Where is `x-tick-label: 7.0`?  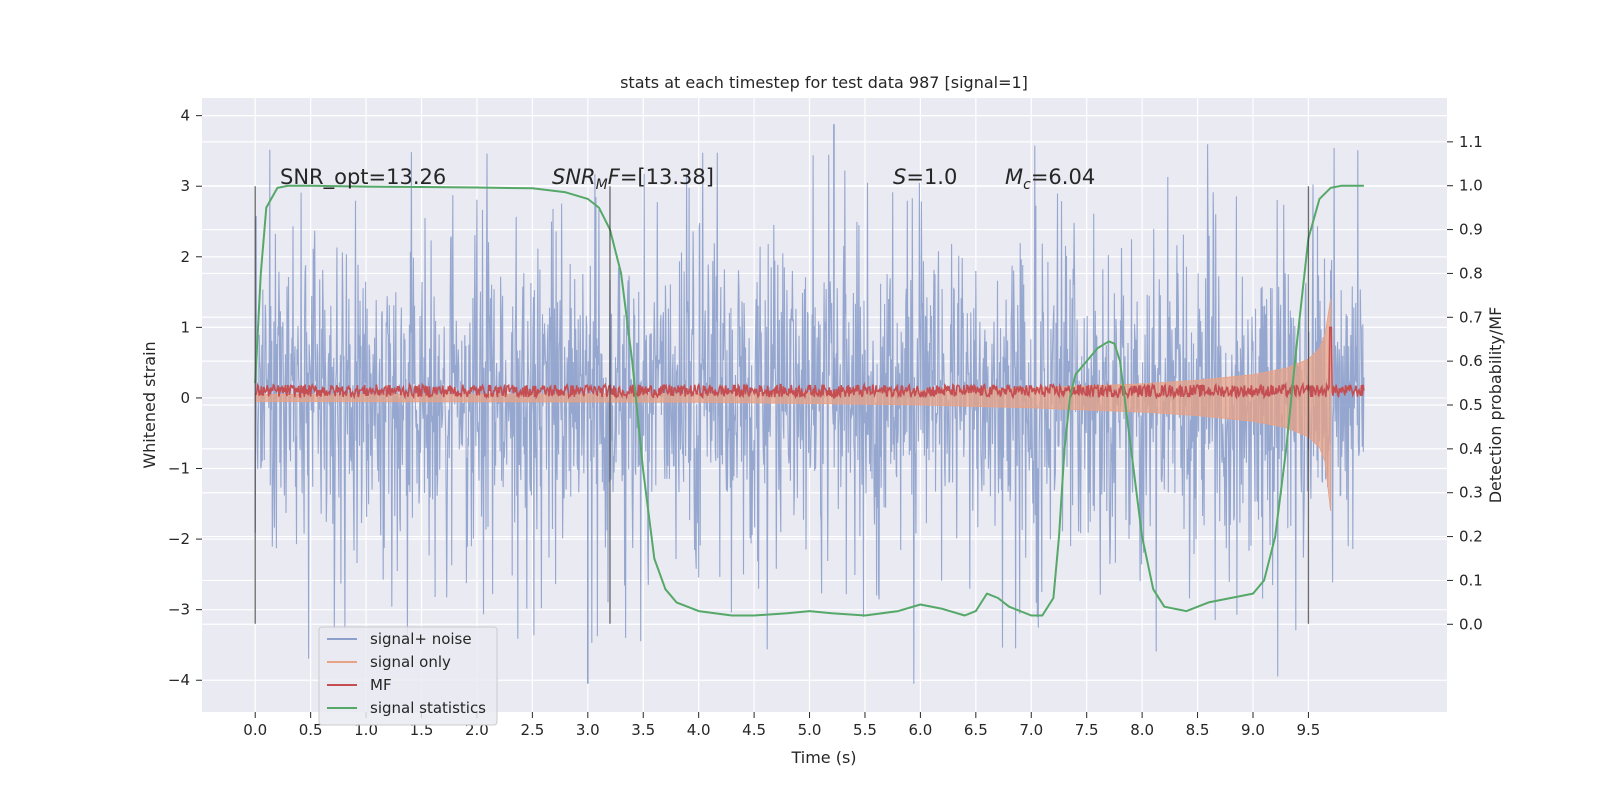
x-tick-label: 7.0 is located at coordinates (1031, 730).